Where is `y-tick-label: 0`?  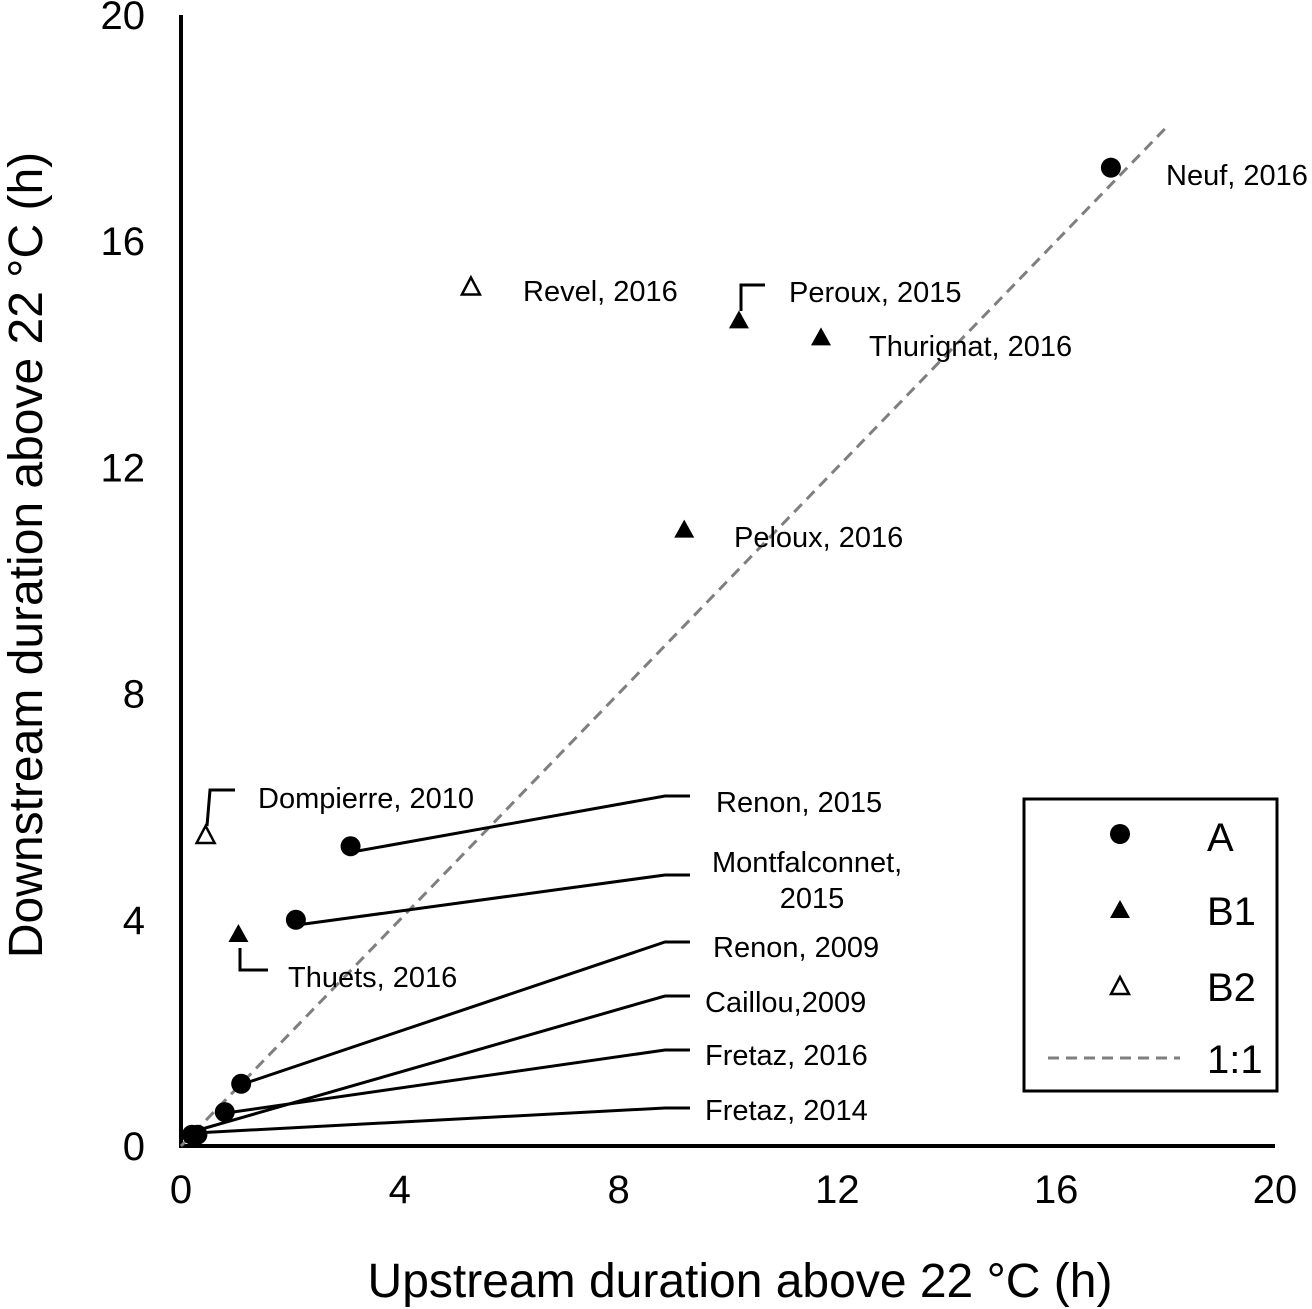
y-tick-label: 0 is located at coordinates (134, 1147).